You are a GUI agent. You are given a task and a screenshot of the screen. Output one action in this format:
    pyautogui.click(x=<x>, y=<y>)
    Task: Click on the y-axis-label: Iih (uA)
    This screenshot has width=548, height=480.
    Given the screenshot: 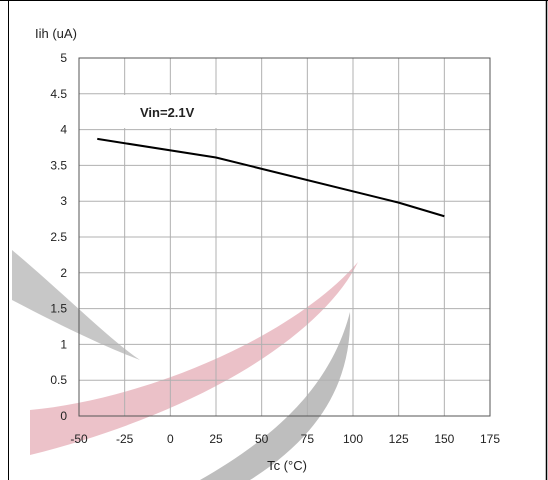 What is the action you would take?
    pyautogui.click(x=56, y=33)
    